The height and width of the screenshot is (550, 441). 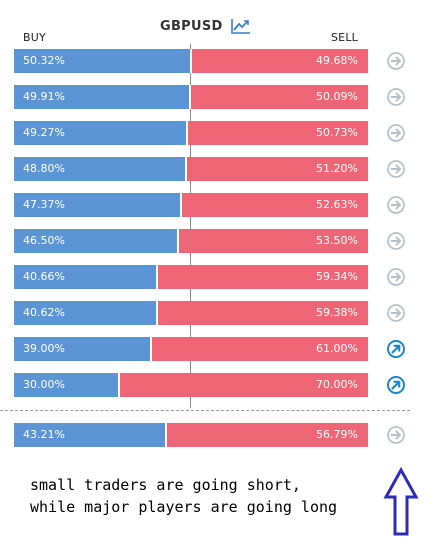 What do you see at coordinates (44, 312) in the screenshot?
I see `buy-percentage: 40.62%` at bounding box center [44, 312].